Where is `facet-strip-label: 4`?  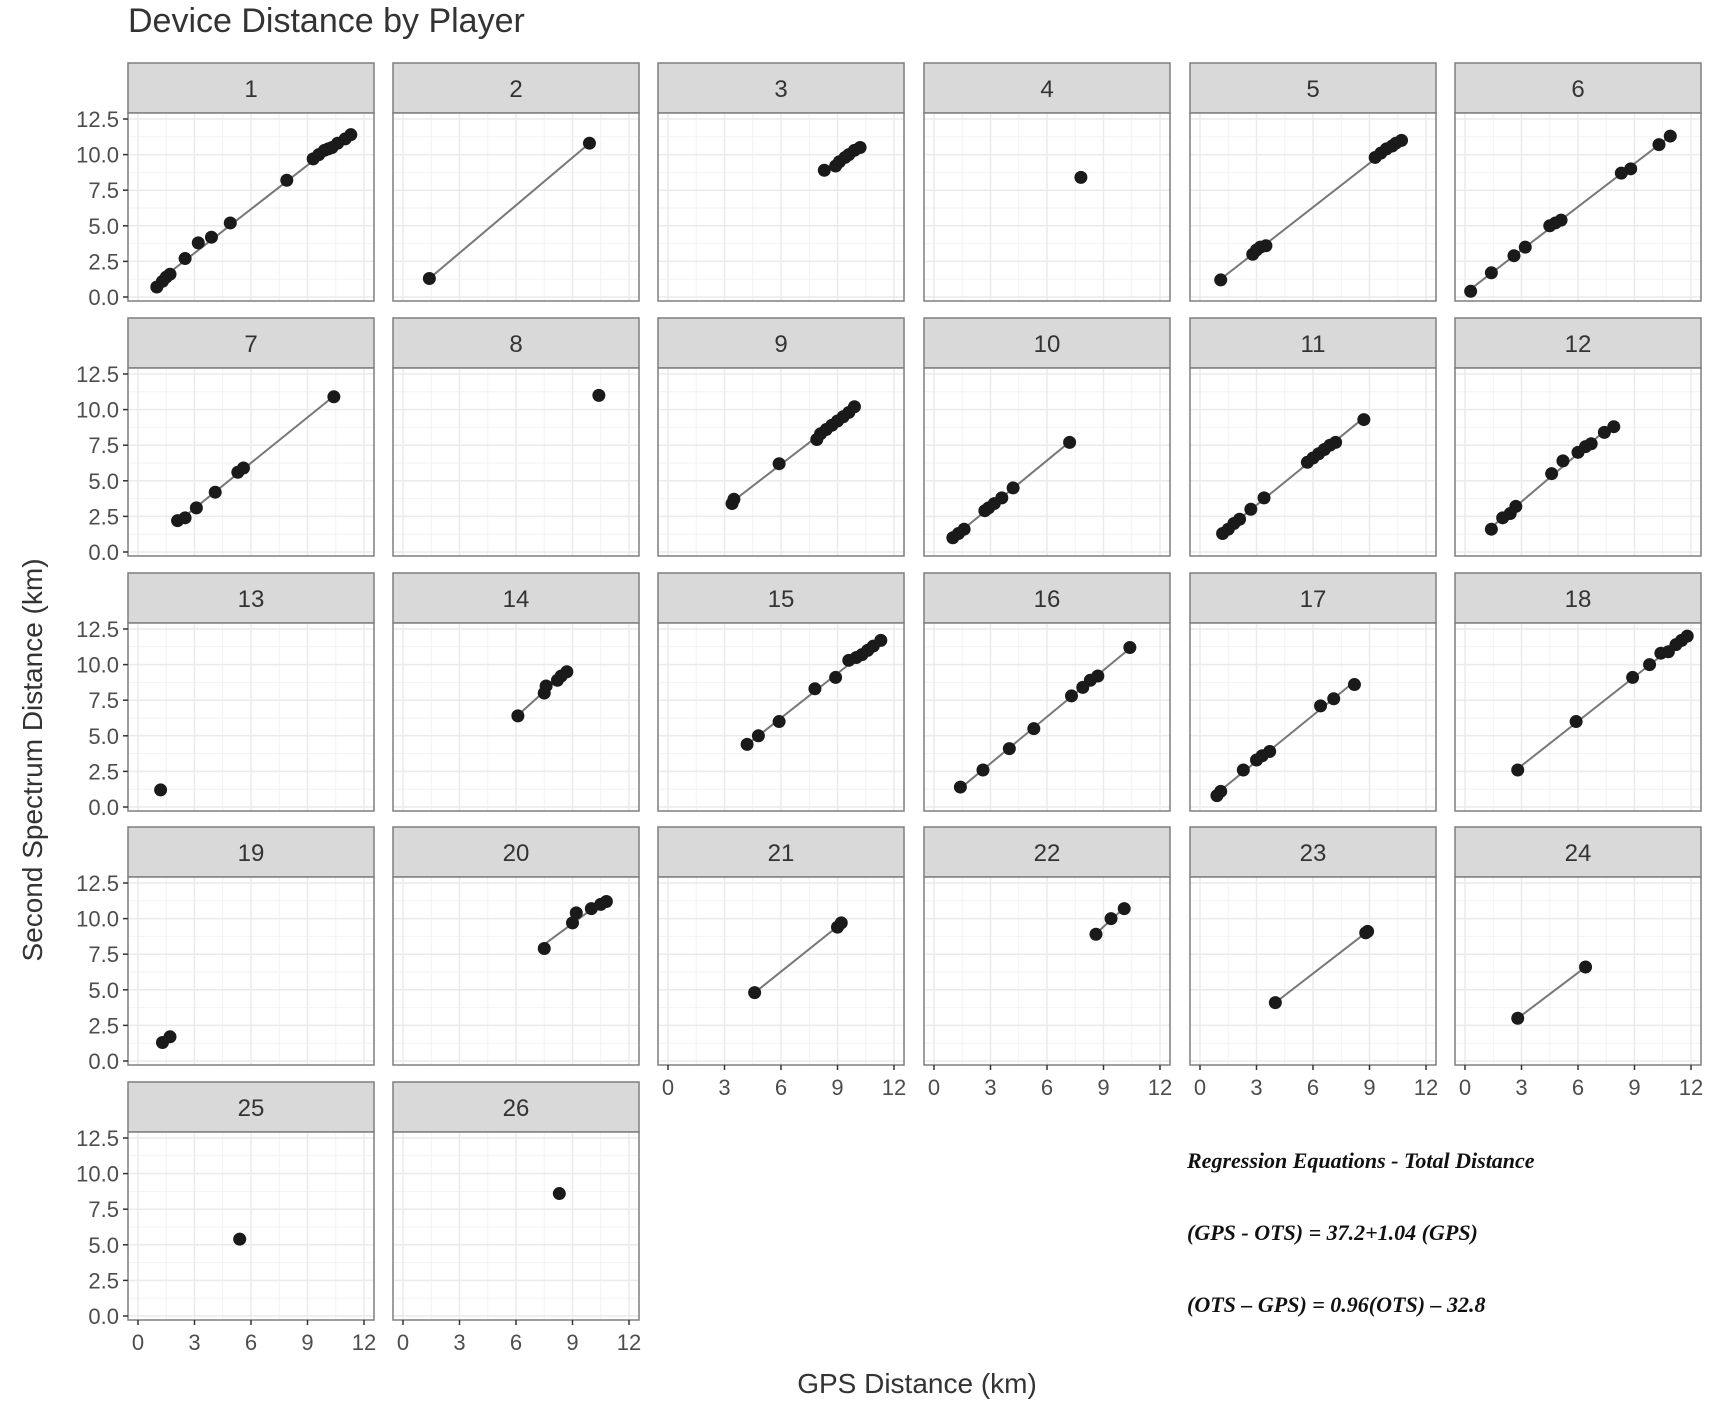 facet-strip-label: 4 is located at coordinates (1046, 89).